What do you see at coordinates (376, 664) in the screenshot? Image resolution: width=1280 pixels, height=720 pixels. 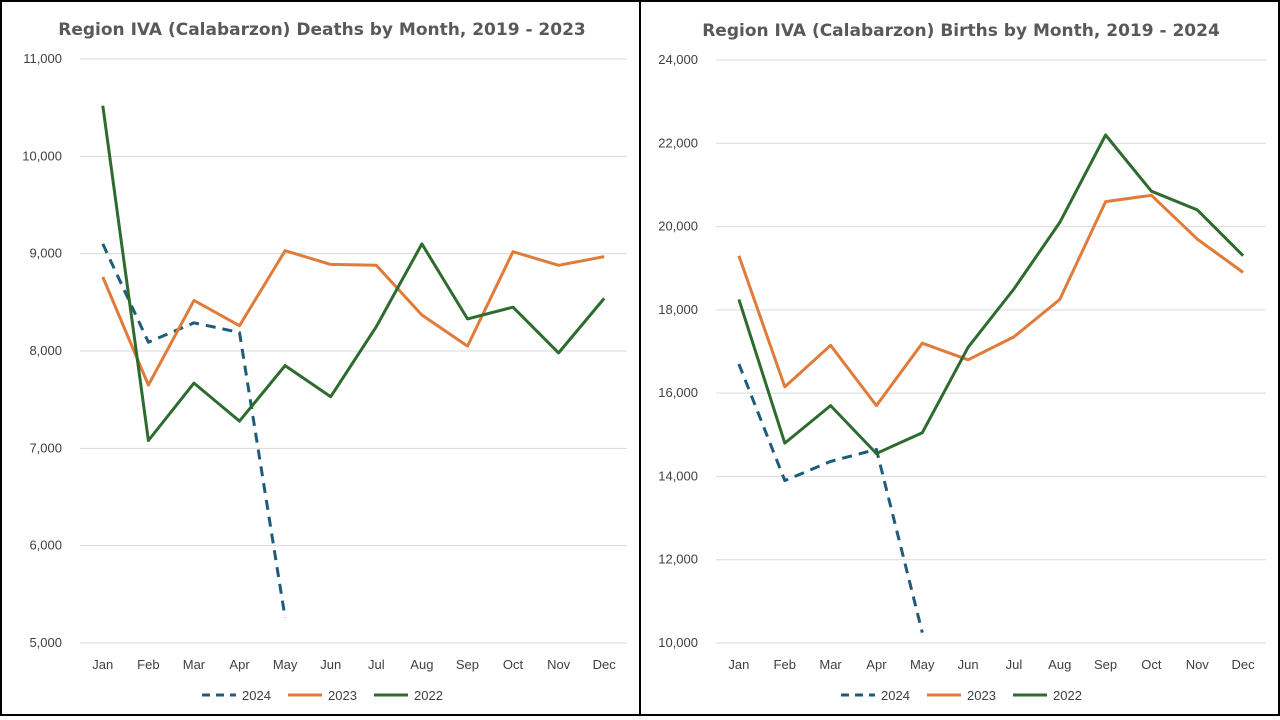 I see `deaths-x-tick-label: Jul` at bounding box center [376, 664].